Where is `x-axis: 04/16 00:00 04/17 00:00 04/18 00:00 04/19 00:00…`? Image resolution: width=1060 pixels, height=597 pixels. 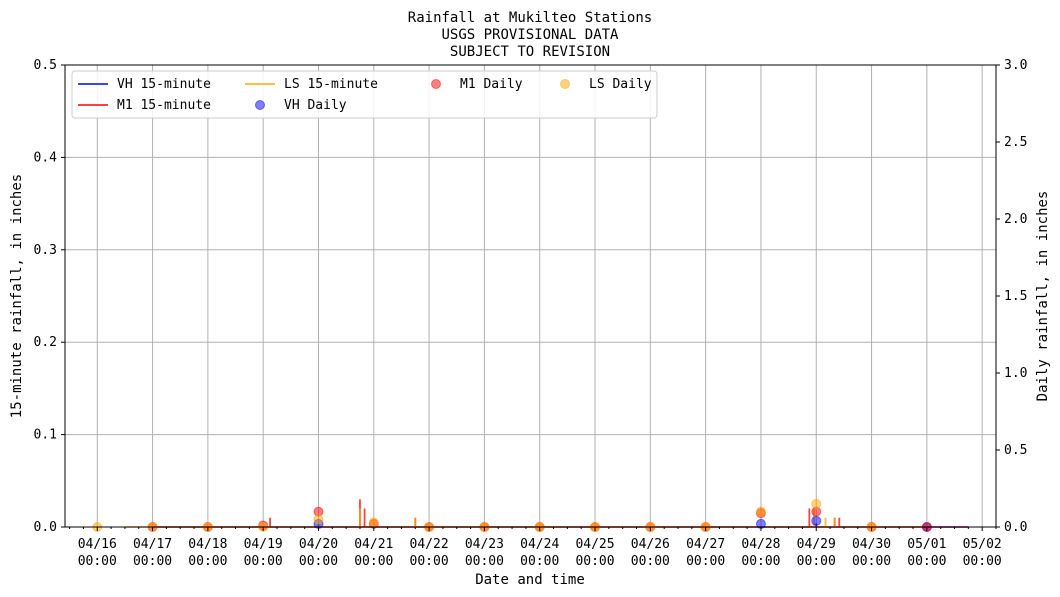
x-axis: 04/16 00:00 04/17 00:00 04/18 00:00 04/19 00:00… is located at coordinates (535, 548).